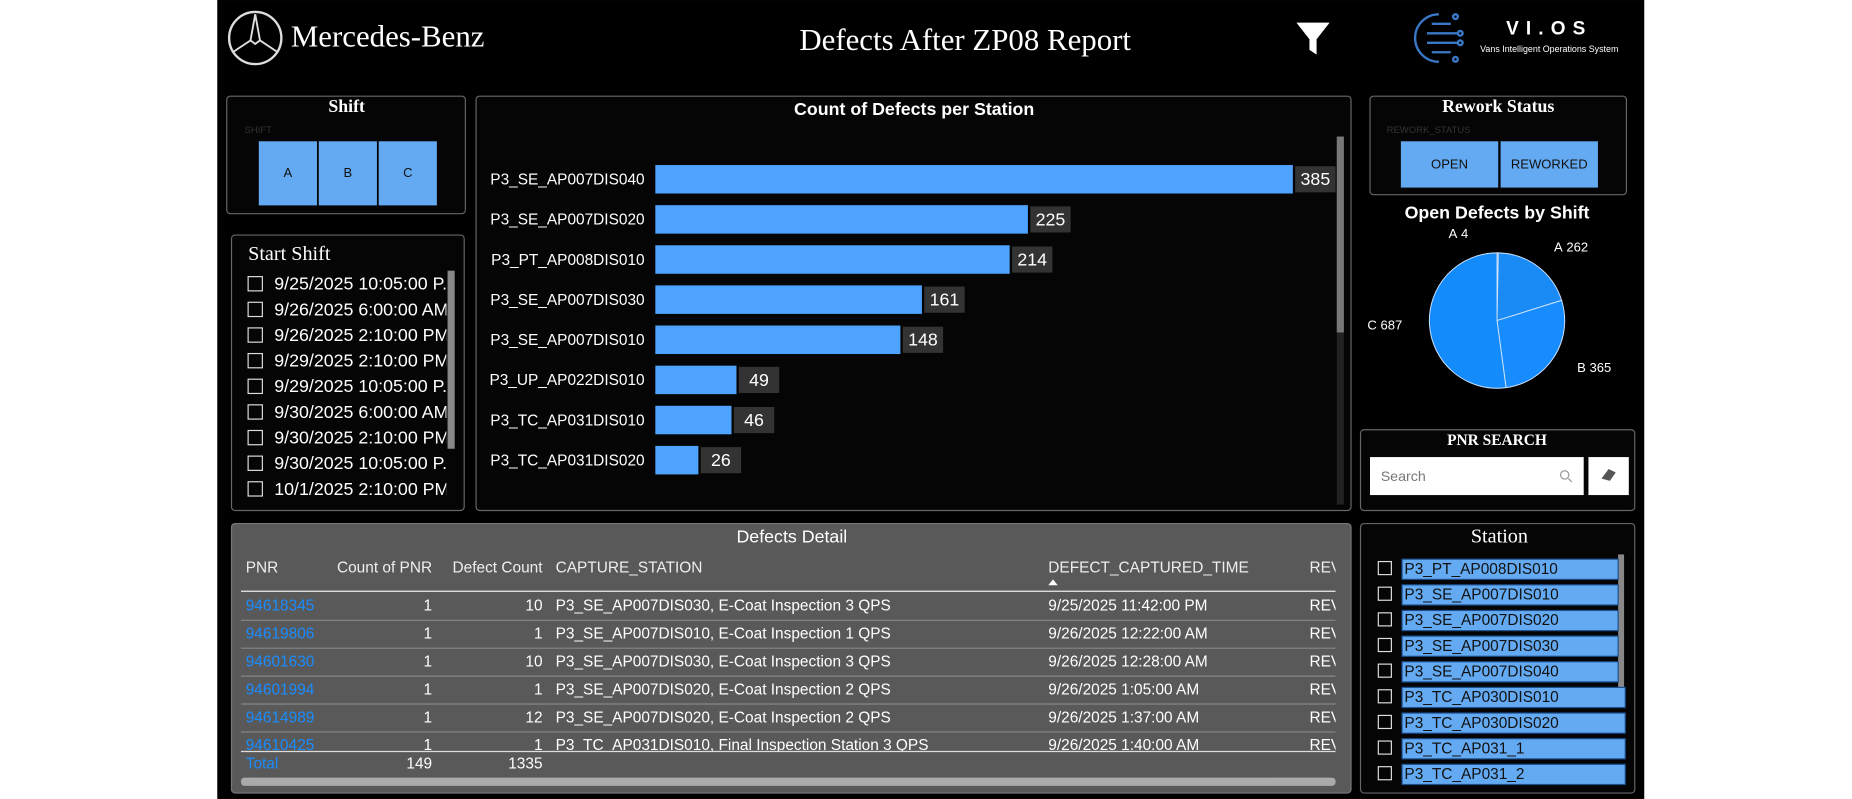 The image size is (1852, 799). What do you see at coordinates (1481, 595) in the screenshot?
I see `station-item: P3_SE_AP007DIS010` at bounding box center [1481, 595].